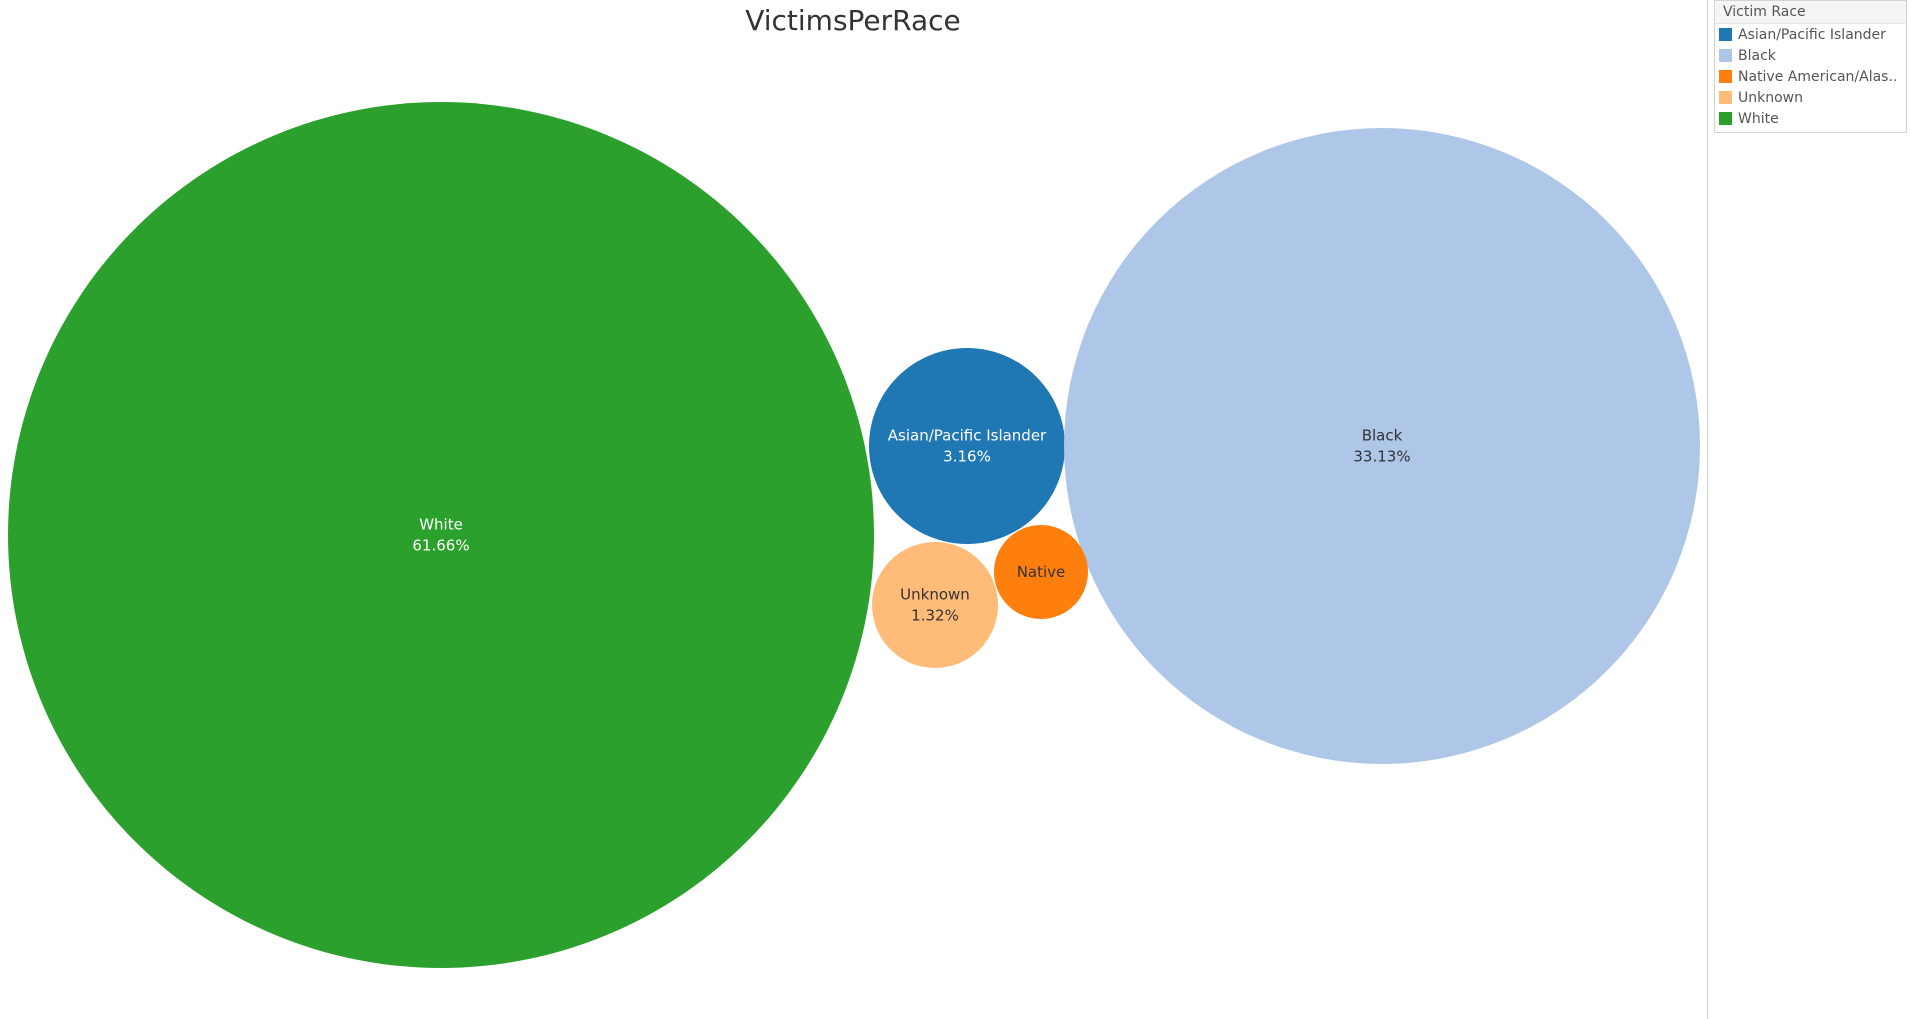 Image resolution: width=1911 pixels, height=1019 pixels. What do you see at coordinates (967, 446) in the screenshot?
I see `bubble-asian-pacific-islander` at bounding box center [967, 446].